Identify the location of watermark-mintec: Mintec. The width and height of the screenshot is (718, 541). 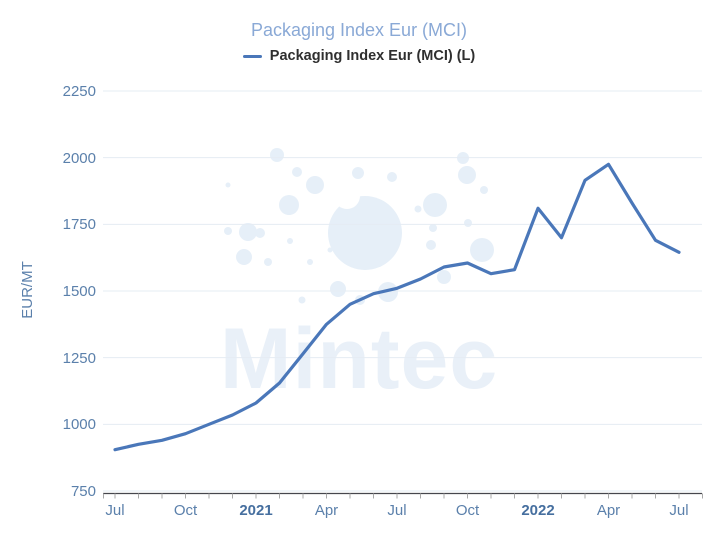
(359, 359).